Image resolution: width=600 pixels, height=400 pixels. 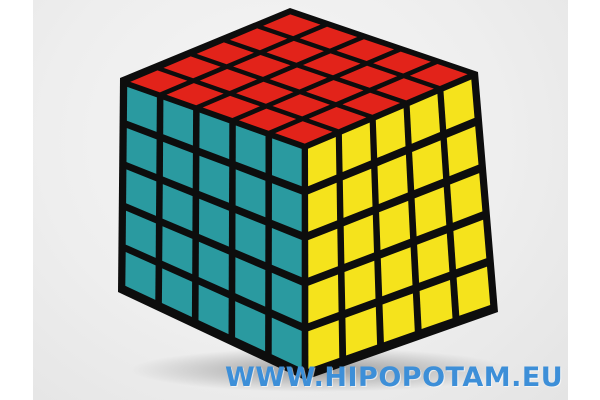 What do you see at coordinates (394, 377) in the screenshot?
I see `watermark-text: WWW.HIPOPOTAM.EU` at bounding box center [394, 377].